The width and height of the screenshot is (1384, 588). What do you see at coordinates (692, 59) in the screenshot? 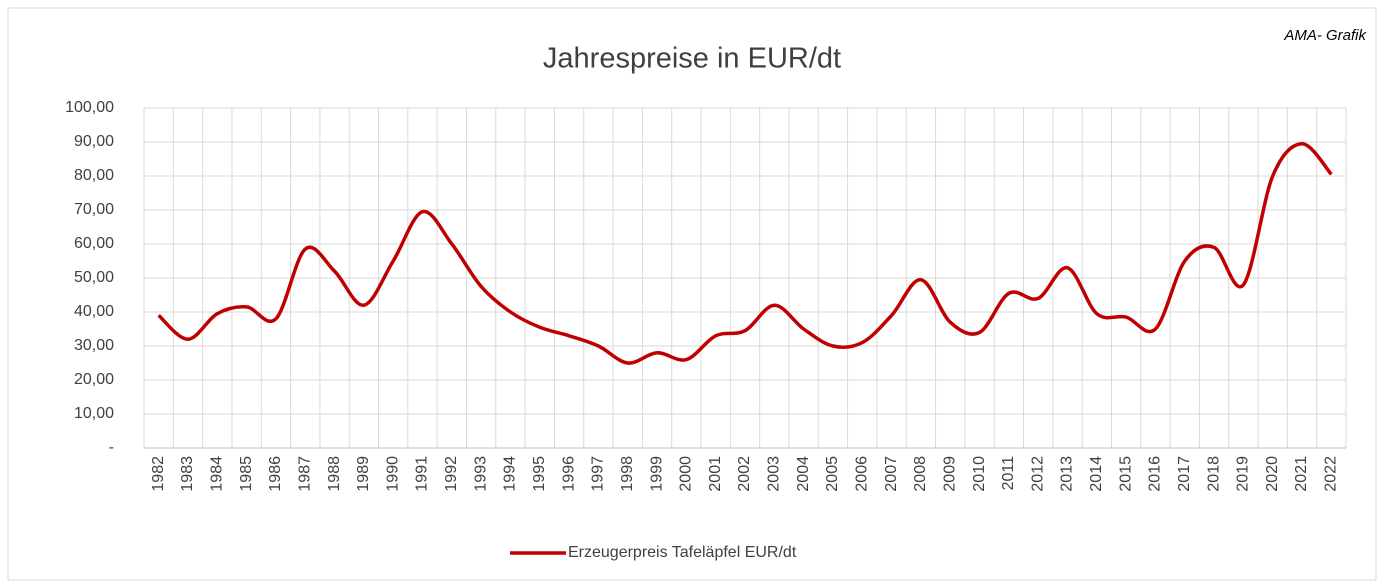
I see `chart-title: Jahrespreise in EUR/dt` at bounding box center [692, 59].